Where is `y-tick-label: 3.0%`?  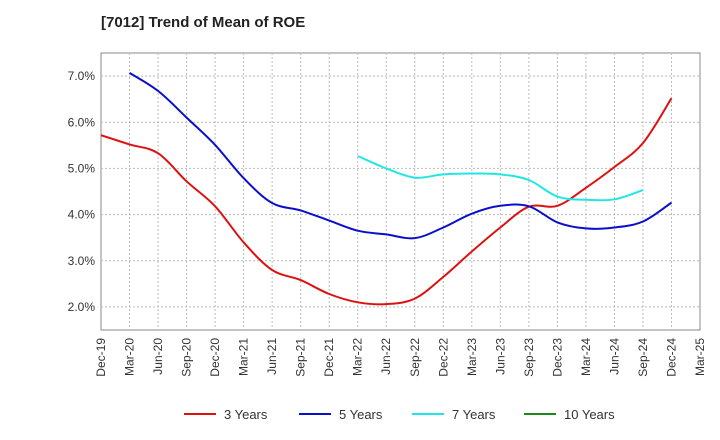
y-tick-label: 3.0% is located at coordinates (82, 261).